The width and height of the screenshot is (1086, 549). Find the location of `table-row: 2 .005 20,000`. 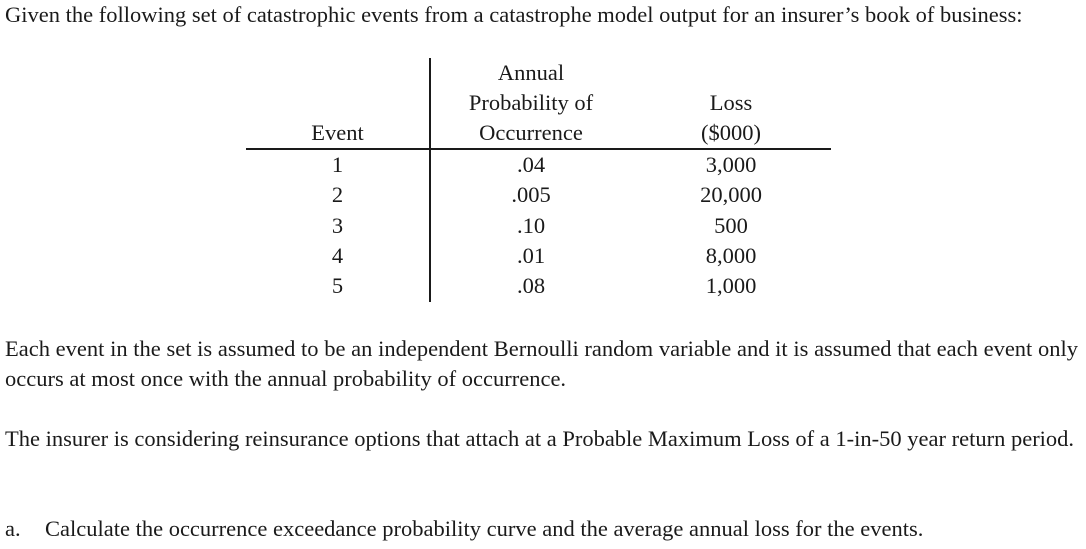

table-row: 2 .005 20,000 is located at coordinates (538, 195).